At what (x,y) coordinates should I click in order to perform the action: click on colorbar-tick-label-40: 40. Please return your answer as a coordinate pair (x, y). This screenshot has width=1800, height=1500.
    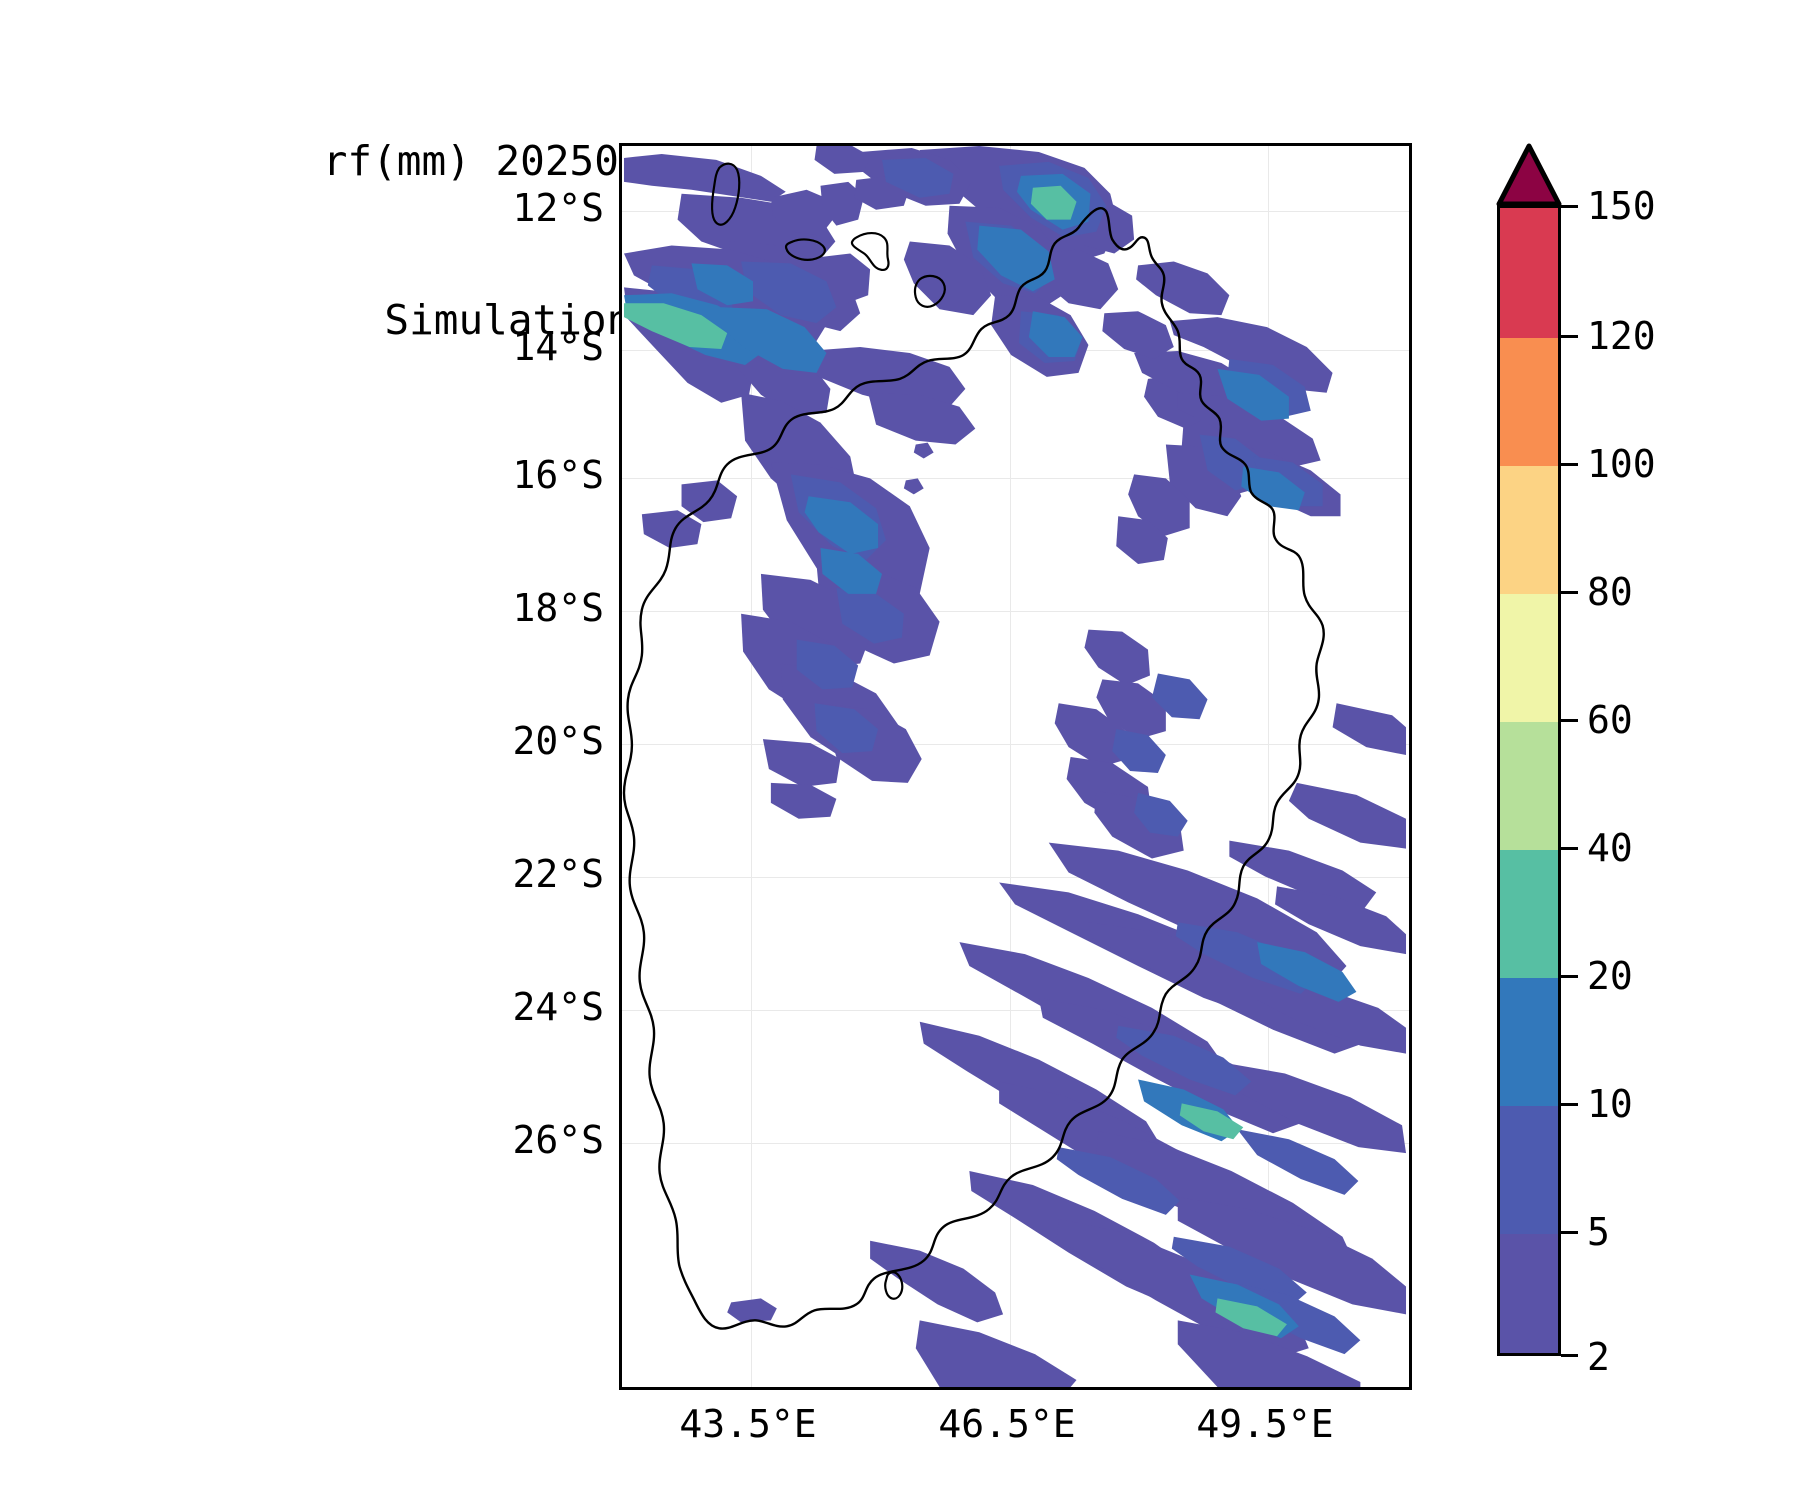
    Looking at the image, I should click on (1610, 848).